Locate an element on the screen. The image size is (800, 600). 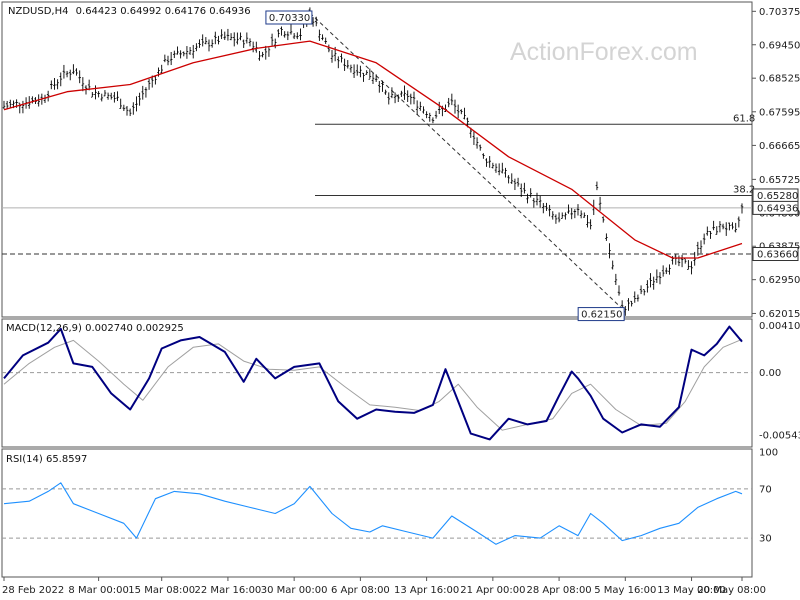
price-box-label-1: 0.64936 is located at coordinates (777, 208).